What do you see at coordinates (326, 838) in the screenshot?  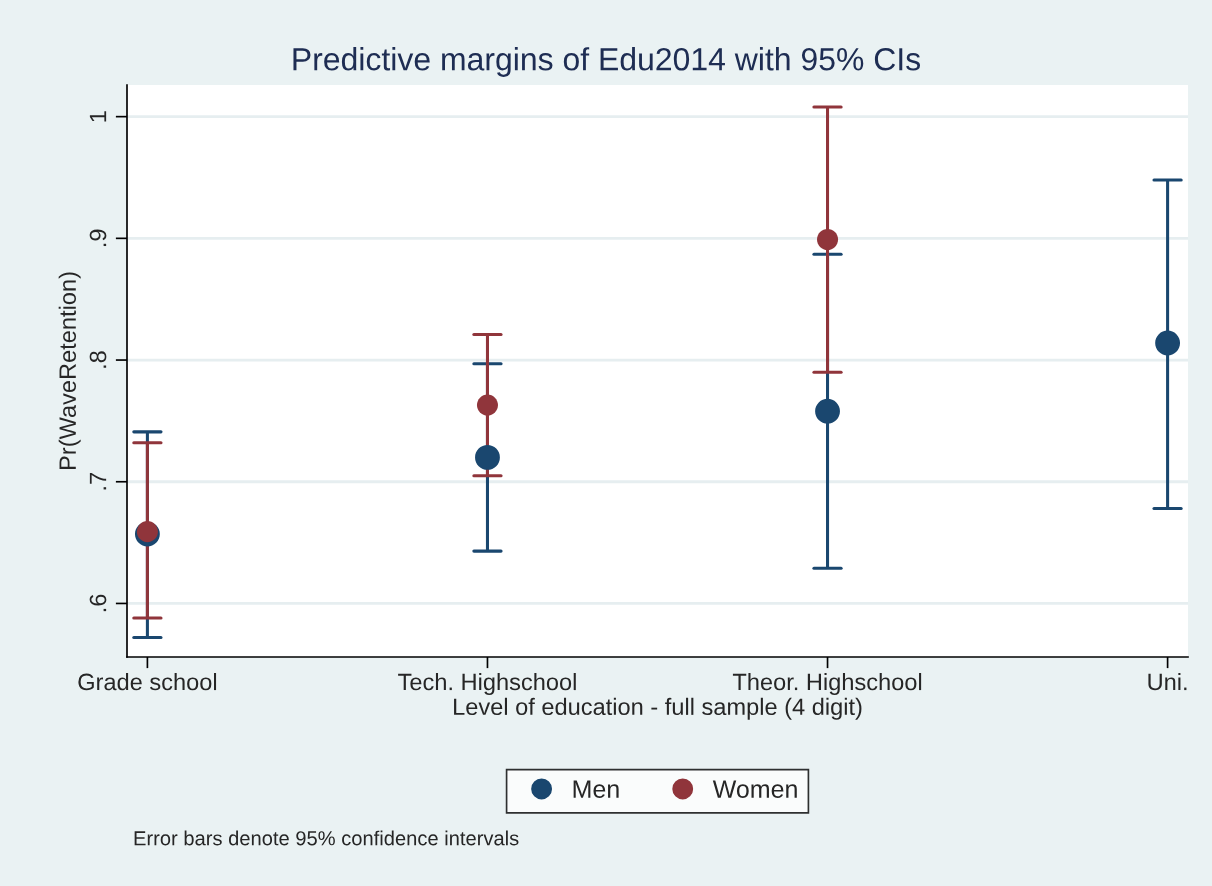 I see `text: Error bars denote 95% confidence intervals` at bounding box center [326, 838].